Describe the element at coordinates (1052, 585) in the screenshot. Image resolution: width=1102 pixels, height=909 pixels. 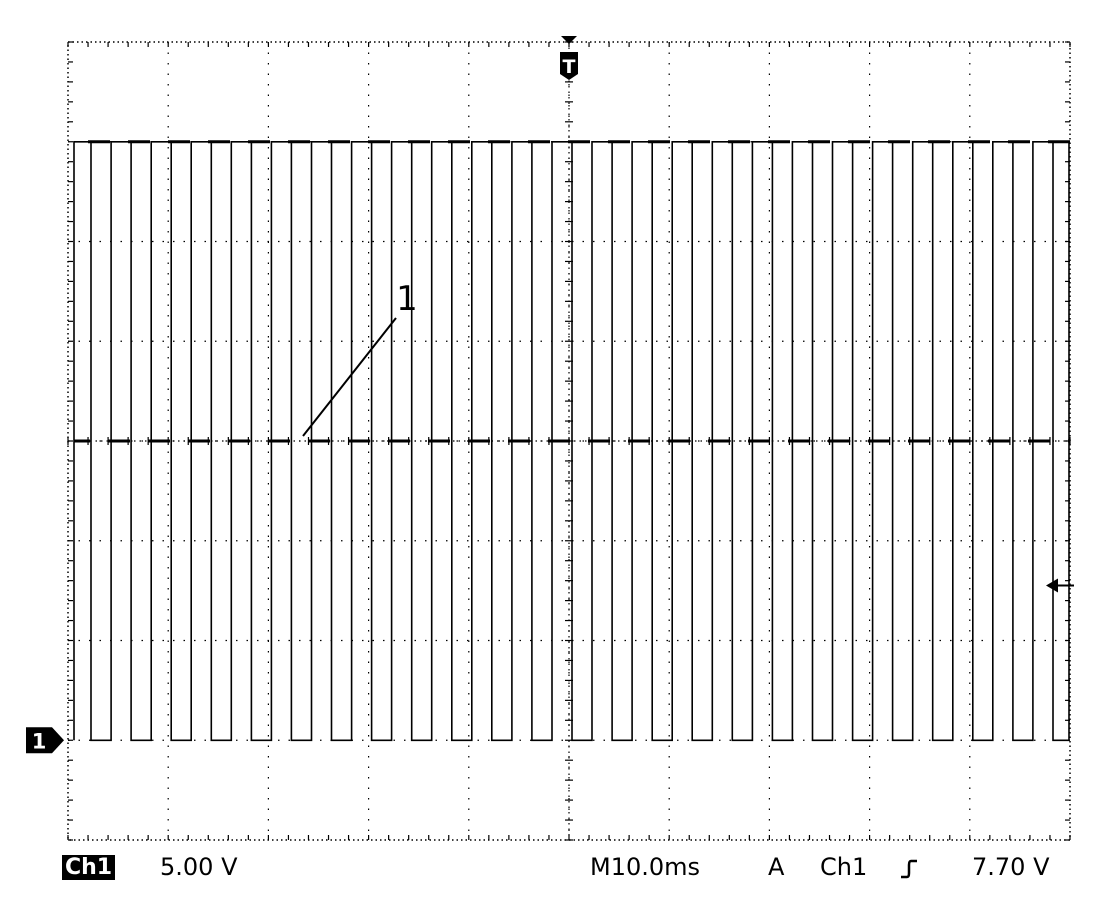
I see `trigger-level-arrow-head` at that location.